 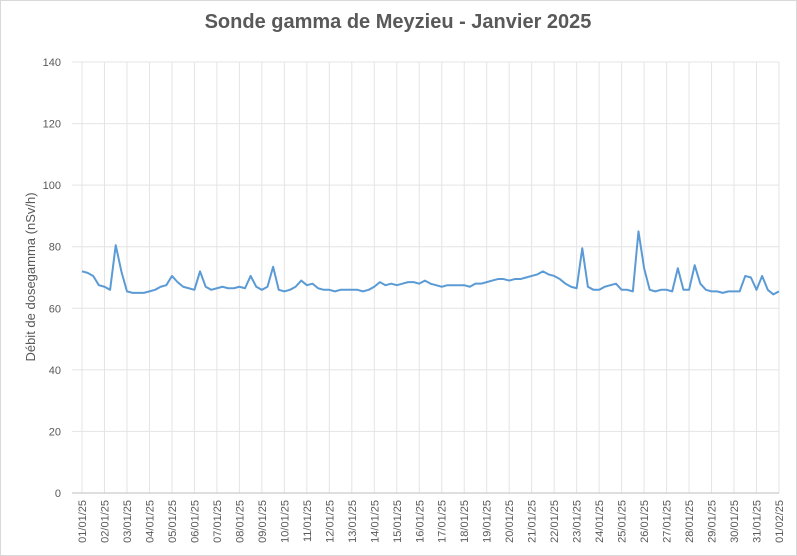 I want to click on x-tick-label: 11/01/25, so click(x=308, y=521).